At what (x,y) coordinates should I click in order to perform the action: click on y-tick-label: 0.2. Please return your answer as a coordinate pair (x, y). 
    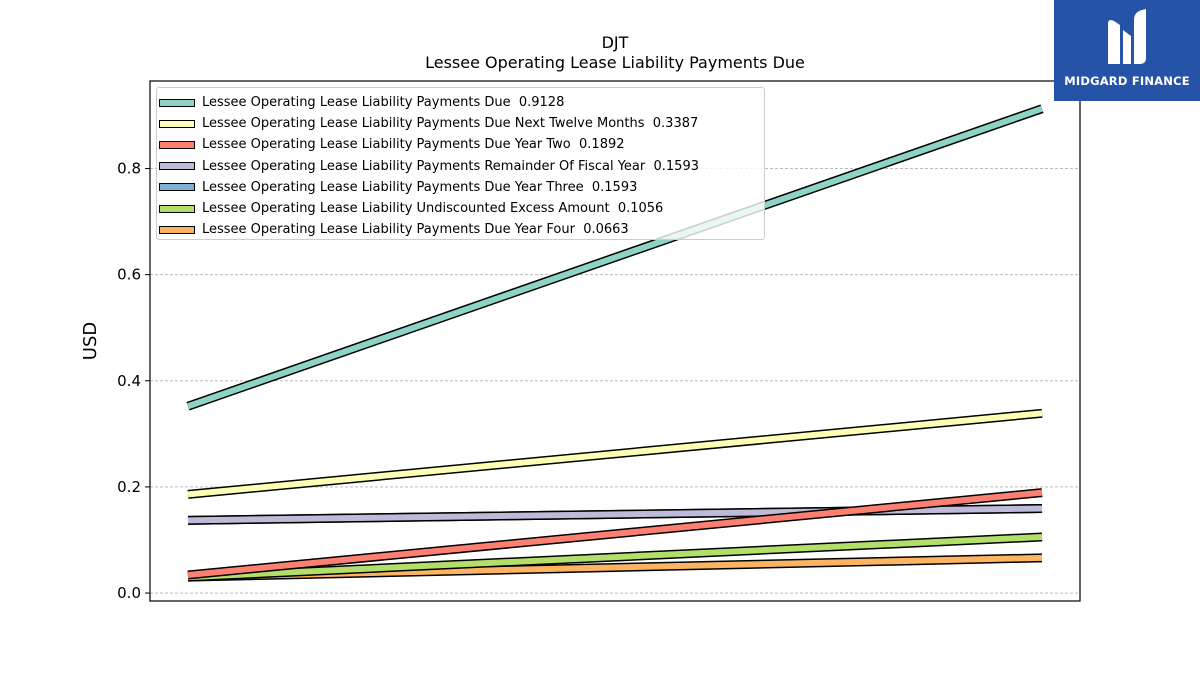
    Looking at the image, I should click on (129, 487).